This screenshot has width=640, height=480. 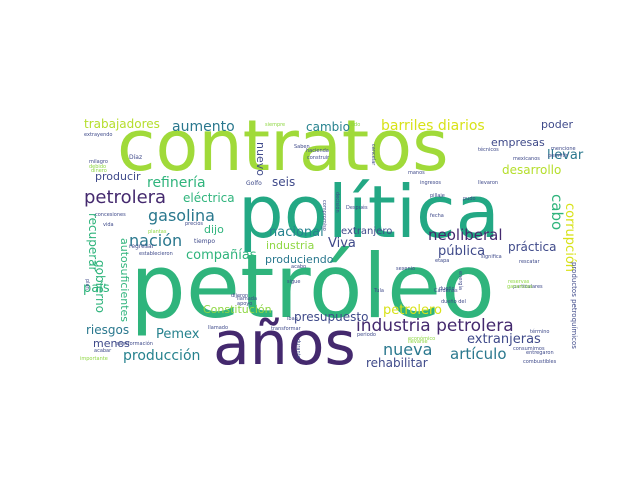 What do you see at coordinates (529, 262) in the screenshot?
I see `word-rescatar: rescatar` at bounding box center [529, 262].